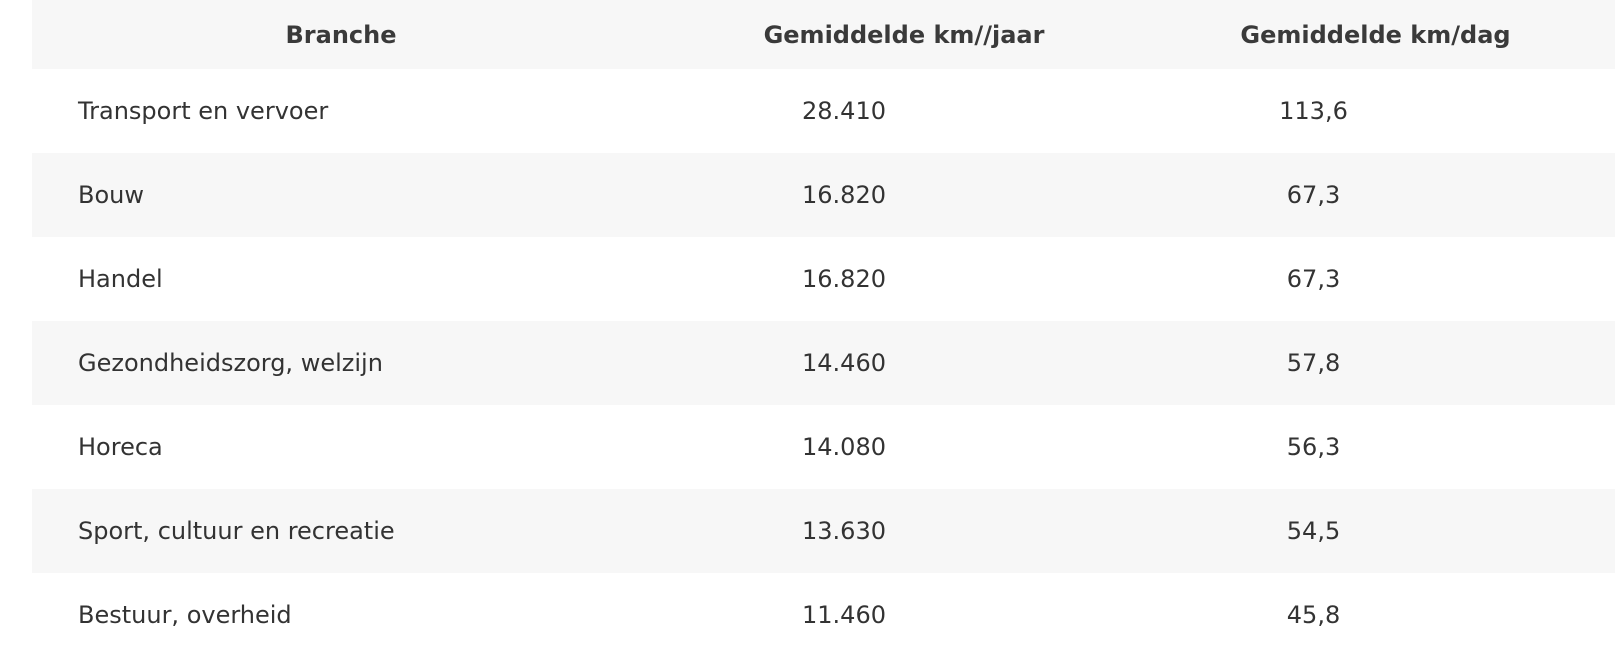 The image size is (1615, 664). What do you see at coordinates (904, 34) in the screenshot?
I see `header-km-per-year: Gemiddelde km//jaar` at bounding box center [904, 34].